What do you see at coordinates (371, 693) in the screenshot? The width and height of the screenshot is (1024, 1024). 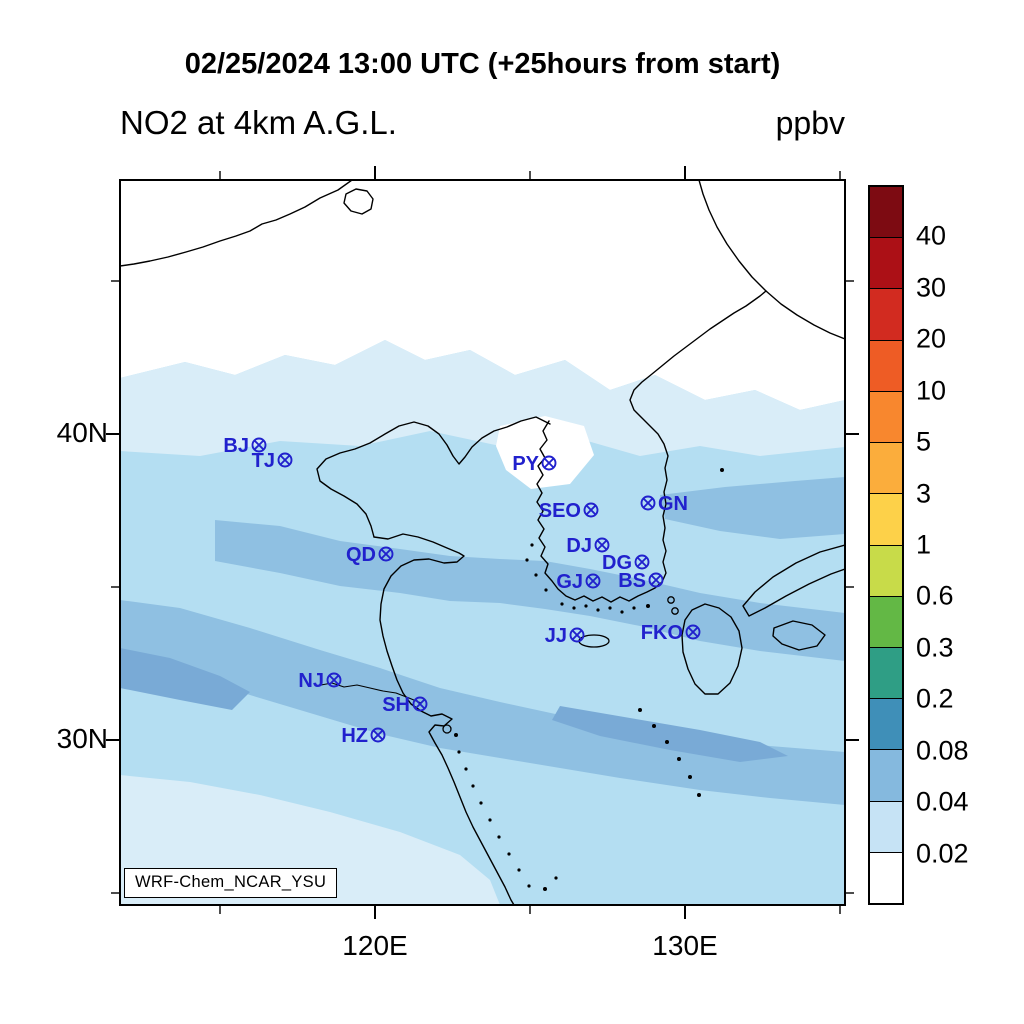 I see `yangtze-river` at bounding box center [371, 693].